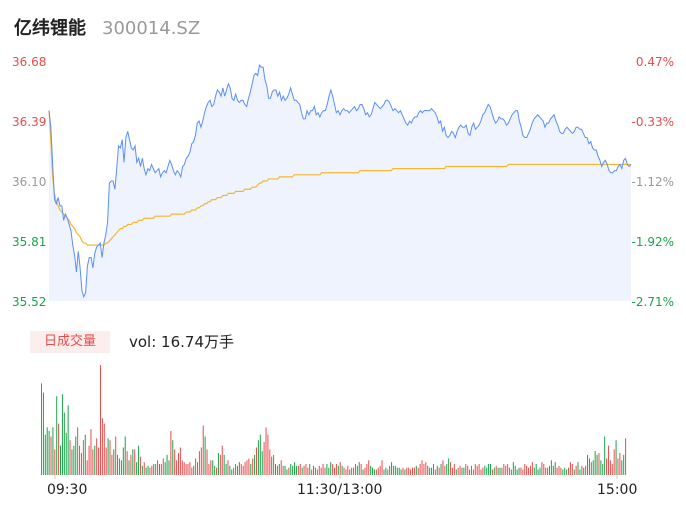  What do you see at coordinates (151, 28) in the screenshot?
I see `stock-code: 300014.SZ` at bounding box center [151, 28].